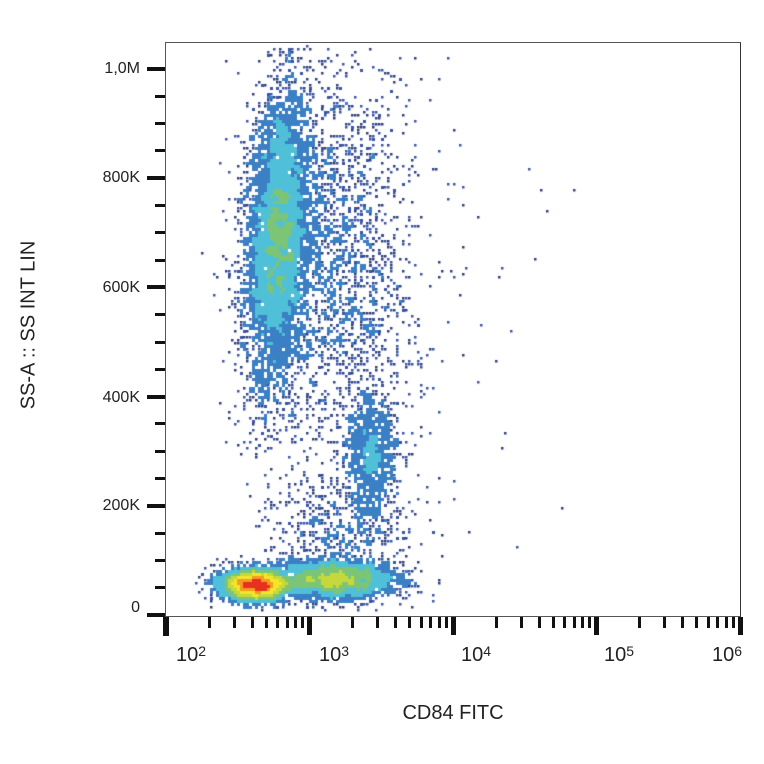 This screenshot has width=764, height=764. Describe the element at coordinates (334, 654) in the screenshot. I see `x-tick-label-1e3: 103` at that location.